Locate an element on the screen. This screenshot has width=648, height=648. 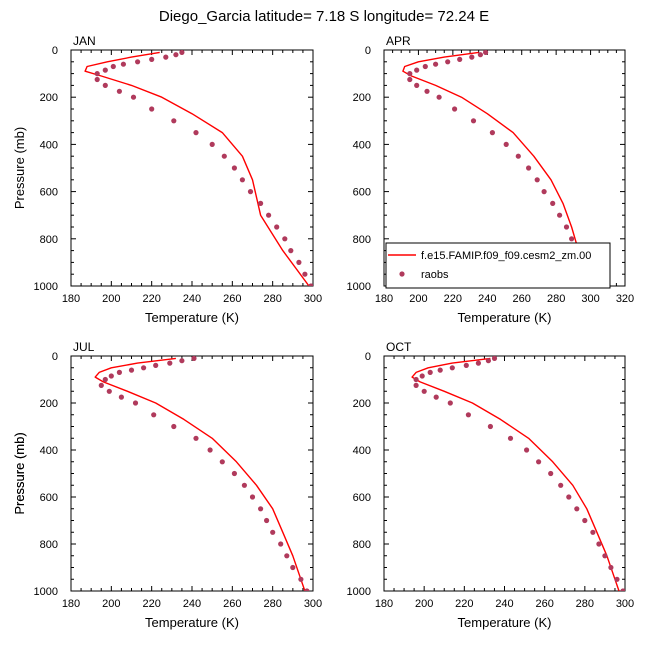
x-tick-label: 320 is located at coordinates (625, 299).